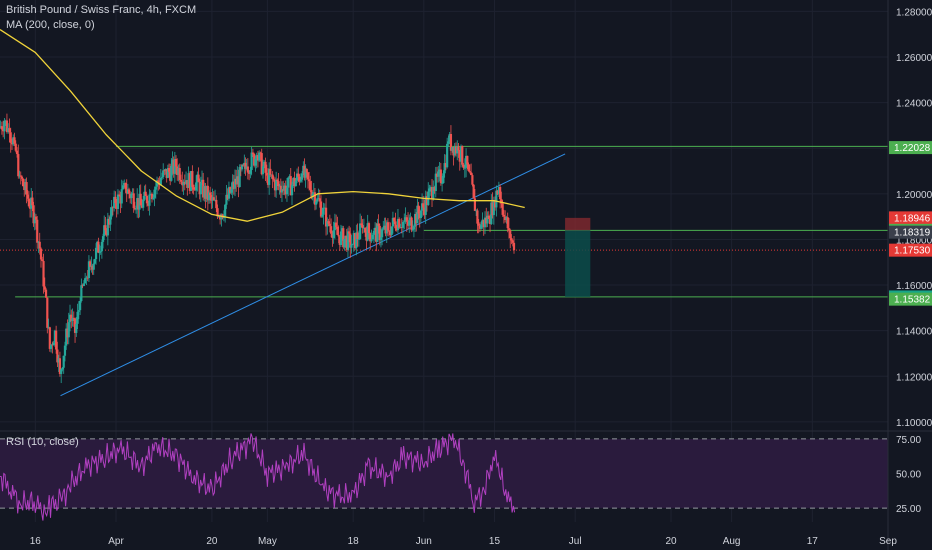 The height and width of the screenshot is (550, 932). Describe the element at coordinates (575, 541) in the screenshot. I see `time-tick-label: Jul` at that location.